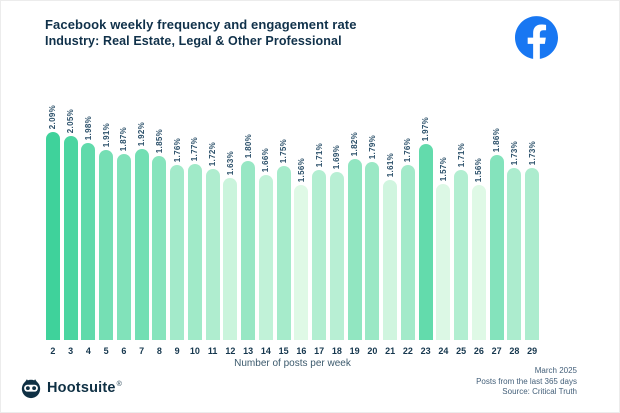  What do you see at coordinates (142, 224) in the screenshot?
I see `bar-column: 1.92% 7` at bounding box center [142, 224].